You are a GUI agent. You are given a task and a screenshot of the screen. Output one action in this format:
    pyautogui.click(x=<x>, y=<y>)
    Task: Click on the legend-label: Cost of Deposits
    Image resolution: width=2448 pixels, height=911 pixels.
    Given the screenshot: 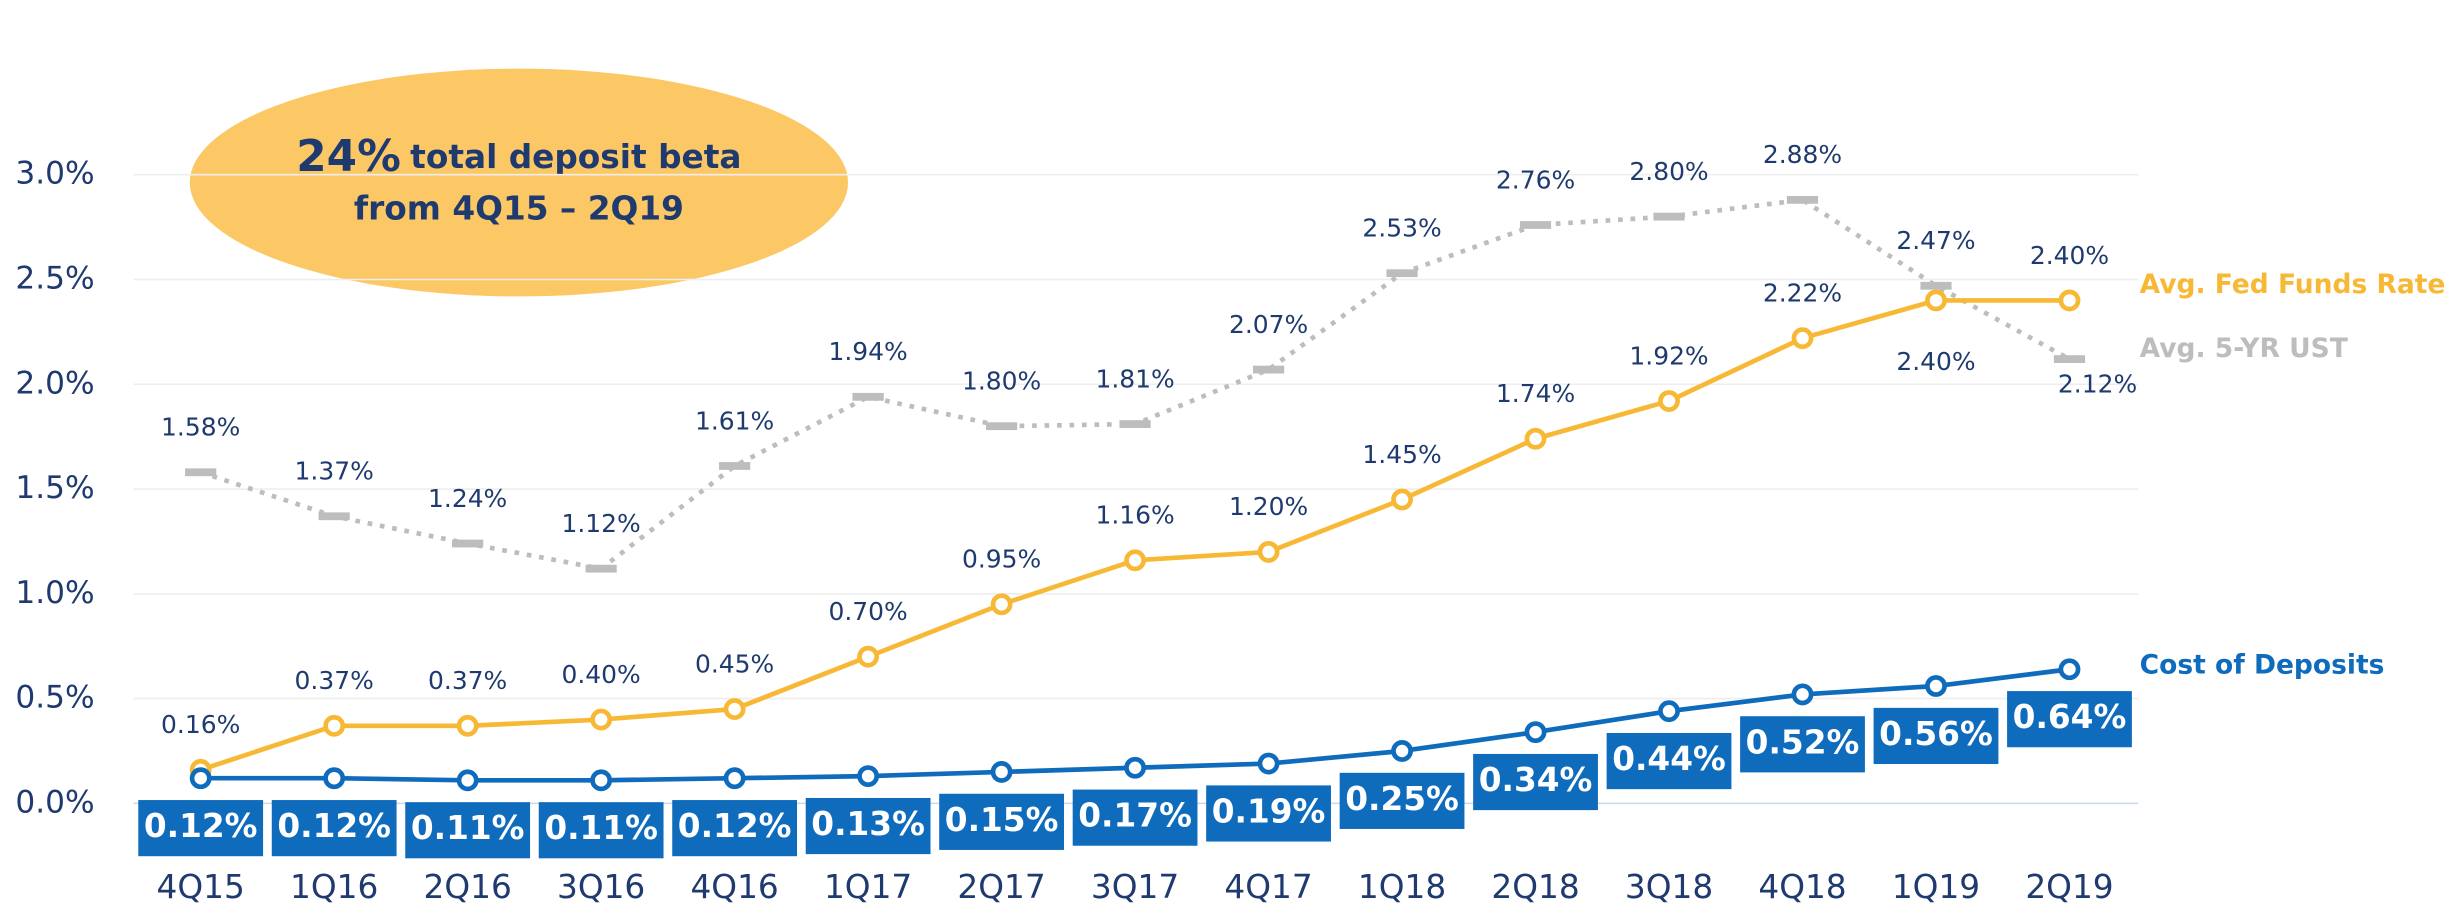 What is the action you would take?
    pyautogui.click(x=2262, y=665)
    